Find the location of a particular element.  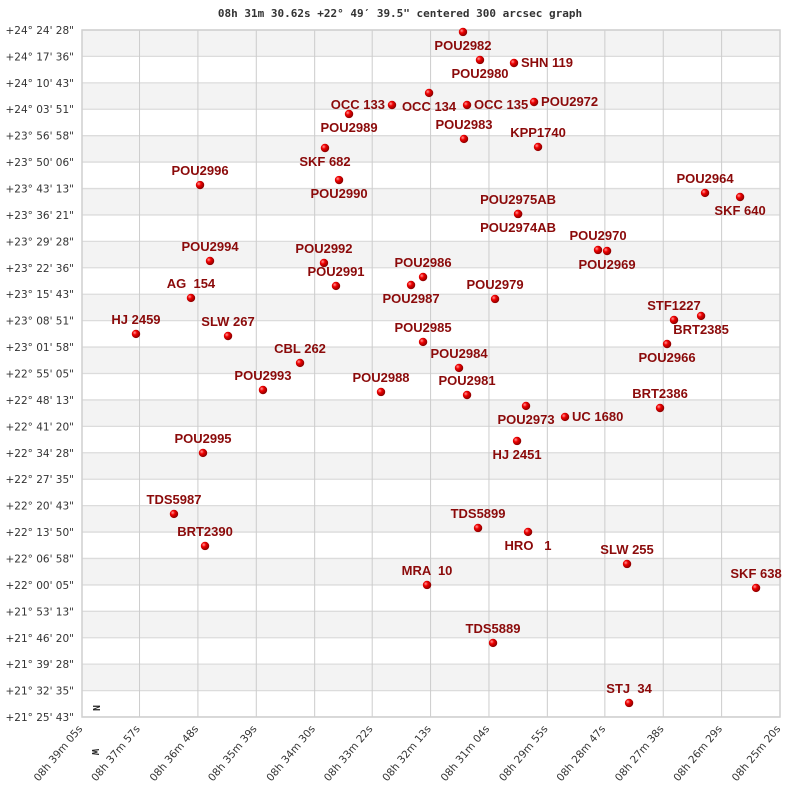

x-tick-label: 08h 31m 04s is located at coordinates (466, 753).